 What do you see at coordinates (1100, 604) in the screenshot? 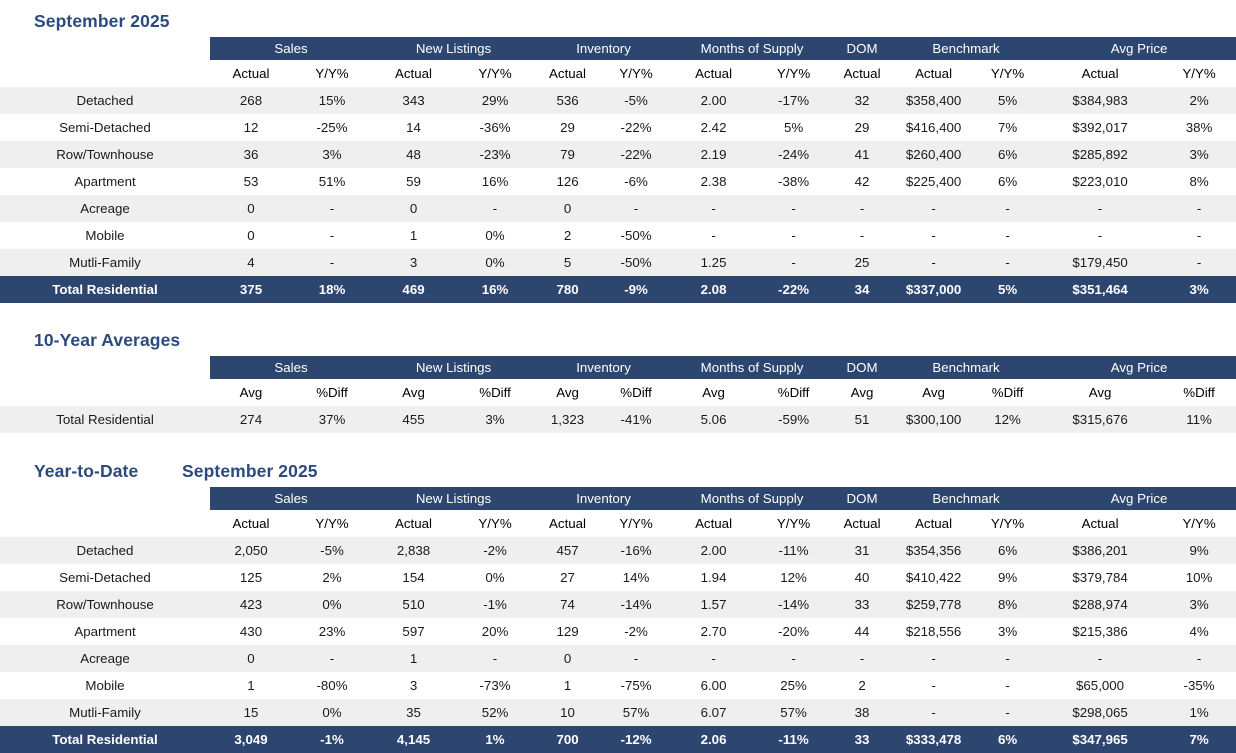
I see `value-cell: $288,974` at bounding box center [1100, 604].